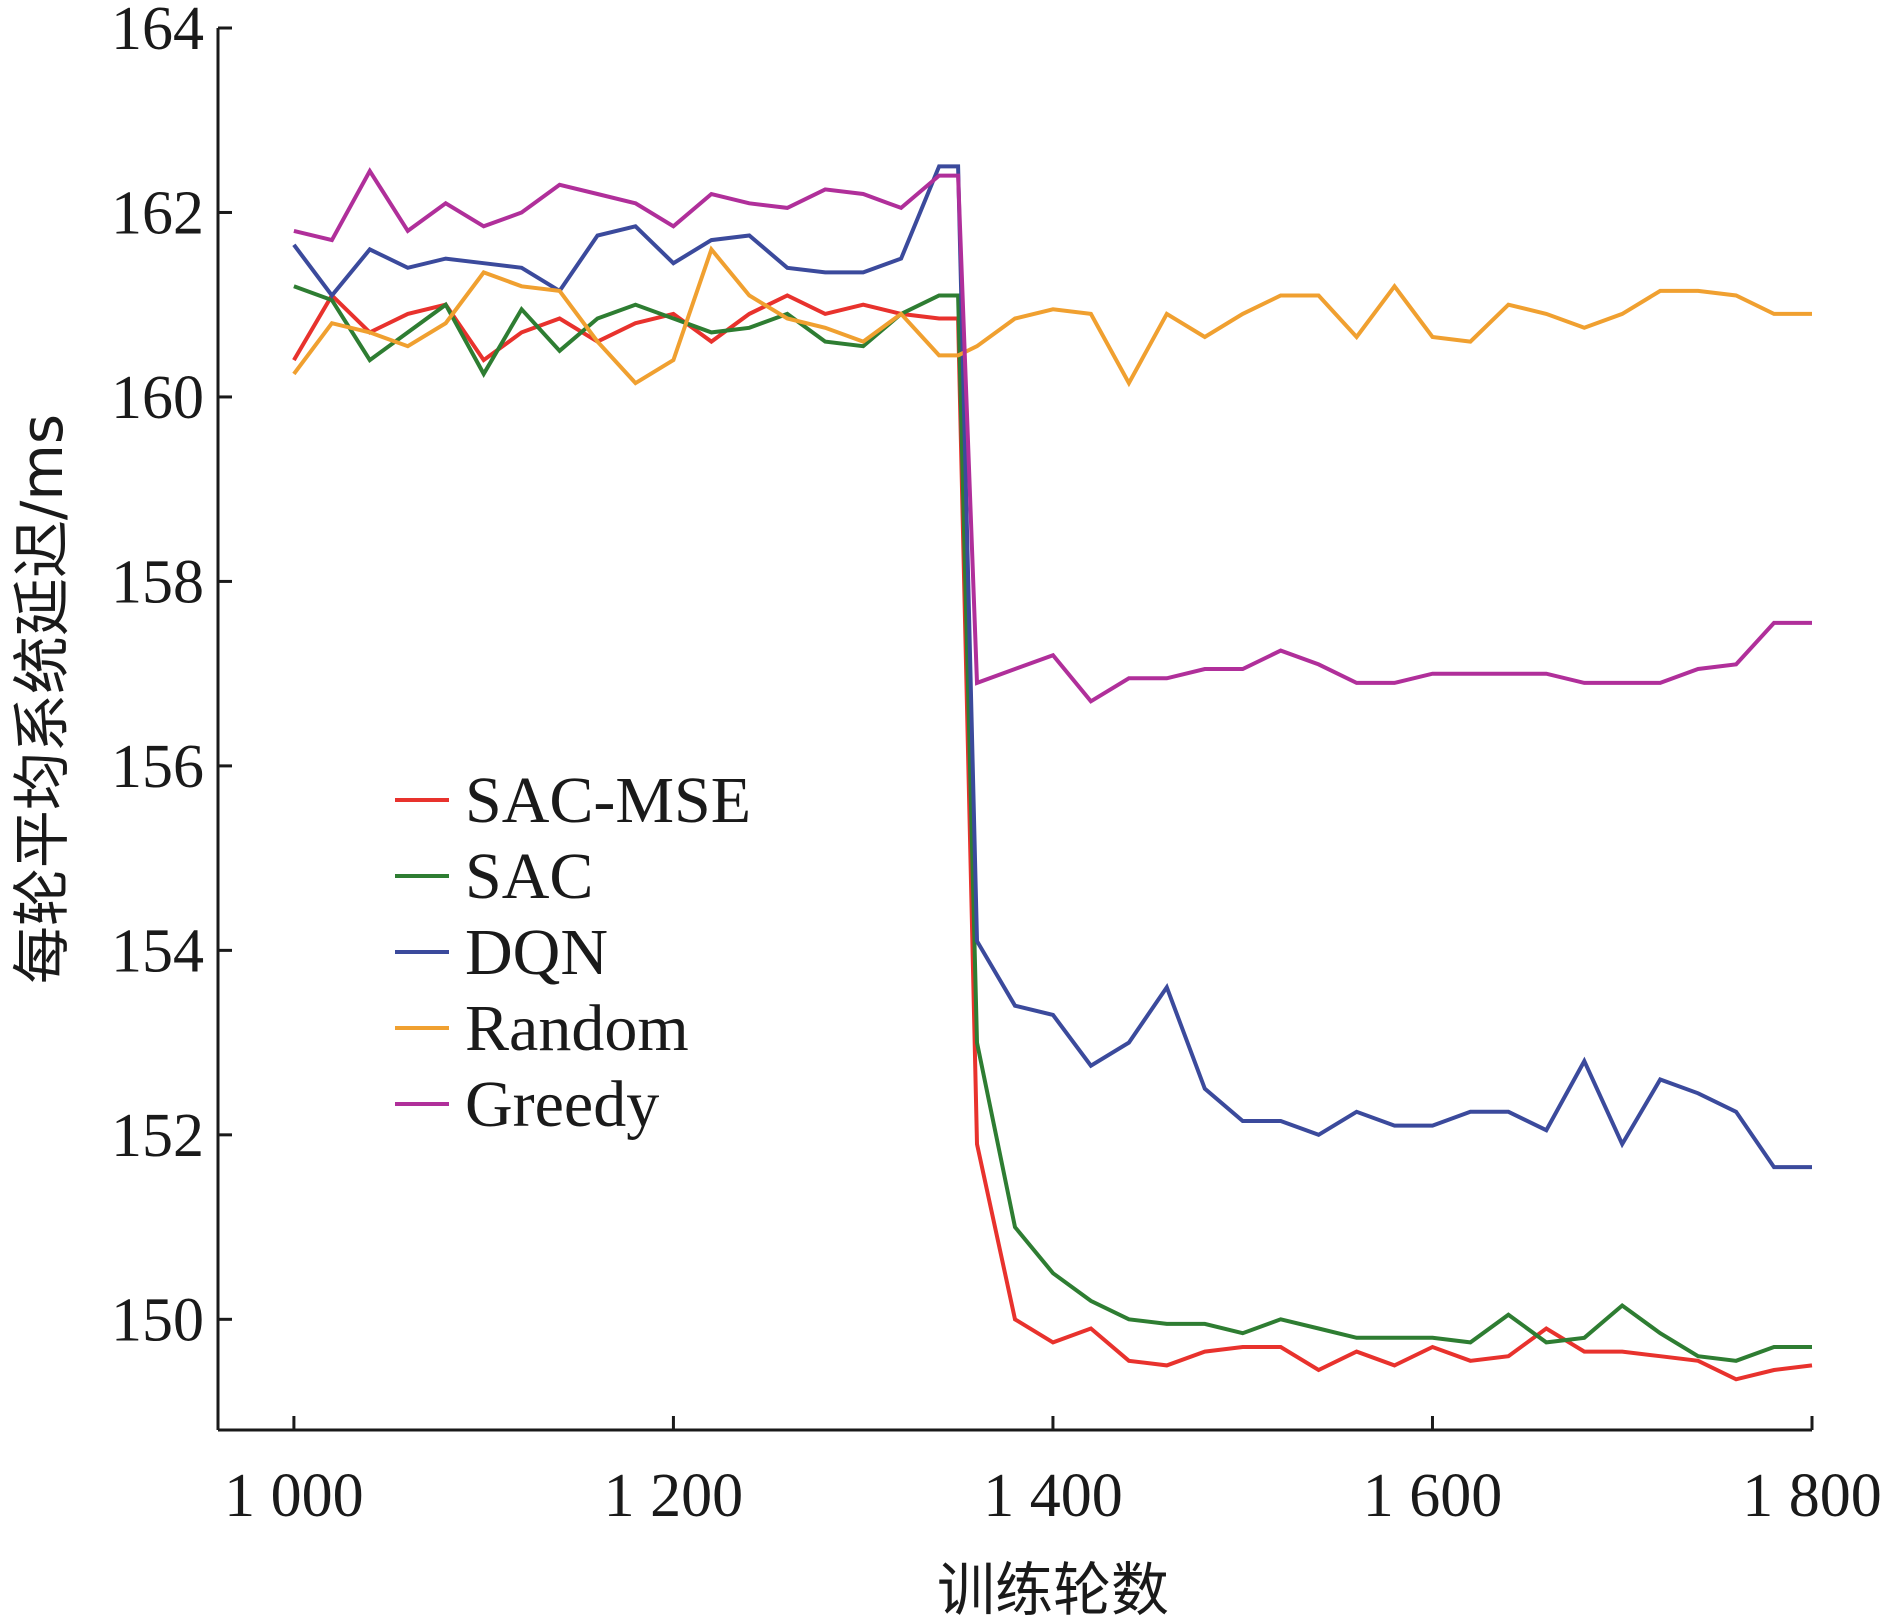 The width and height of the screenshot is (1886, 1620). What do you see at coordinates (1052, 316) in the screenshot?
I see `series-line-random` at bounding box center [1052, 316].